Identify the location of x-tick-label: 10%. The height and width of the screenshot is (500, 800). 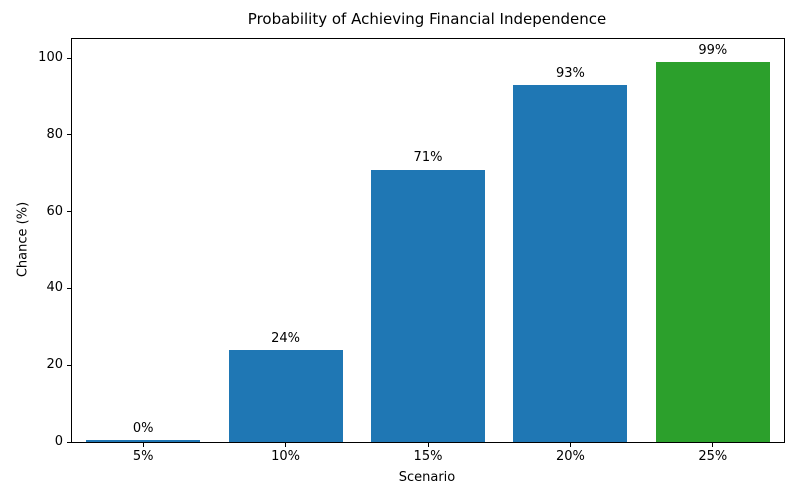
(286, 456).